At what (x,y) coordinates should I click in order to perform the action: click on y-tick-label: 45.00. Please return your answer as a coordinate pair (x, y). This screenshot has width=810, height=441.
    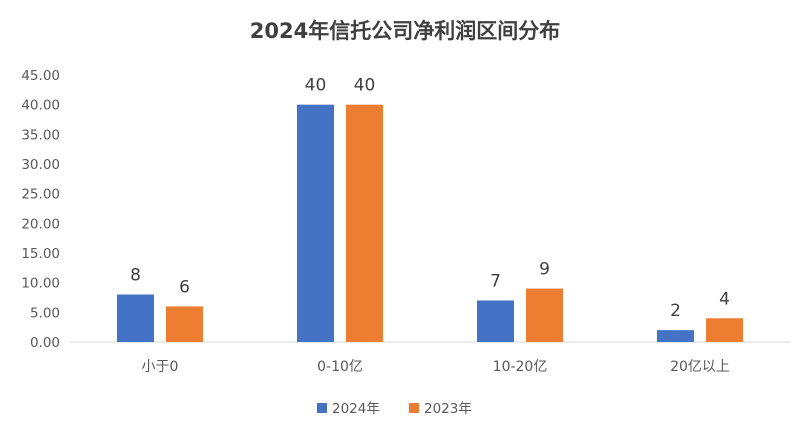
    Looking at the image, I should click on (40, 76).